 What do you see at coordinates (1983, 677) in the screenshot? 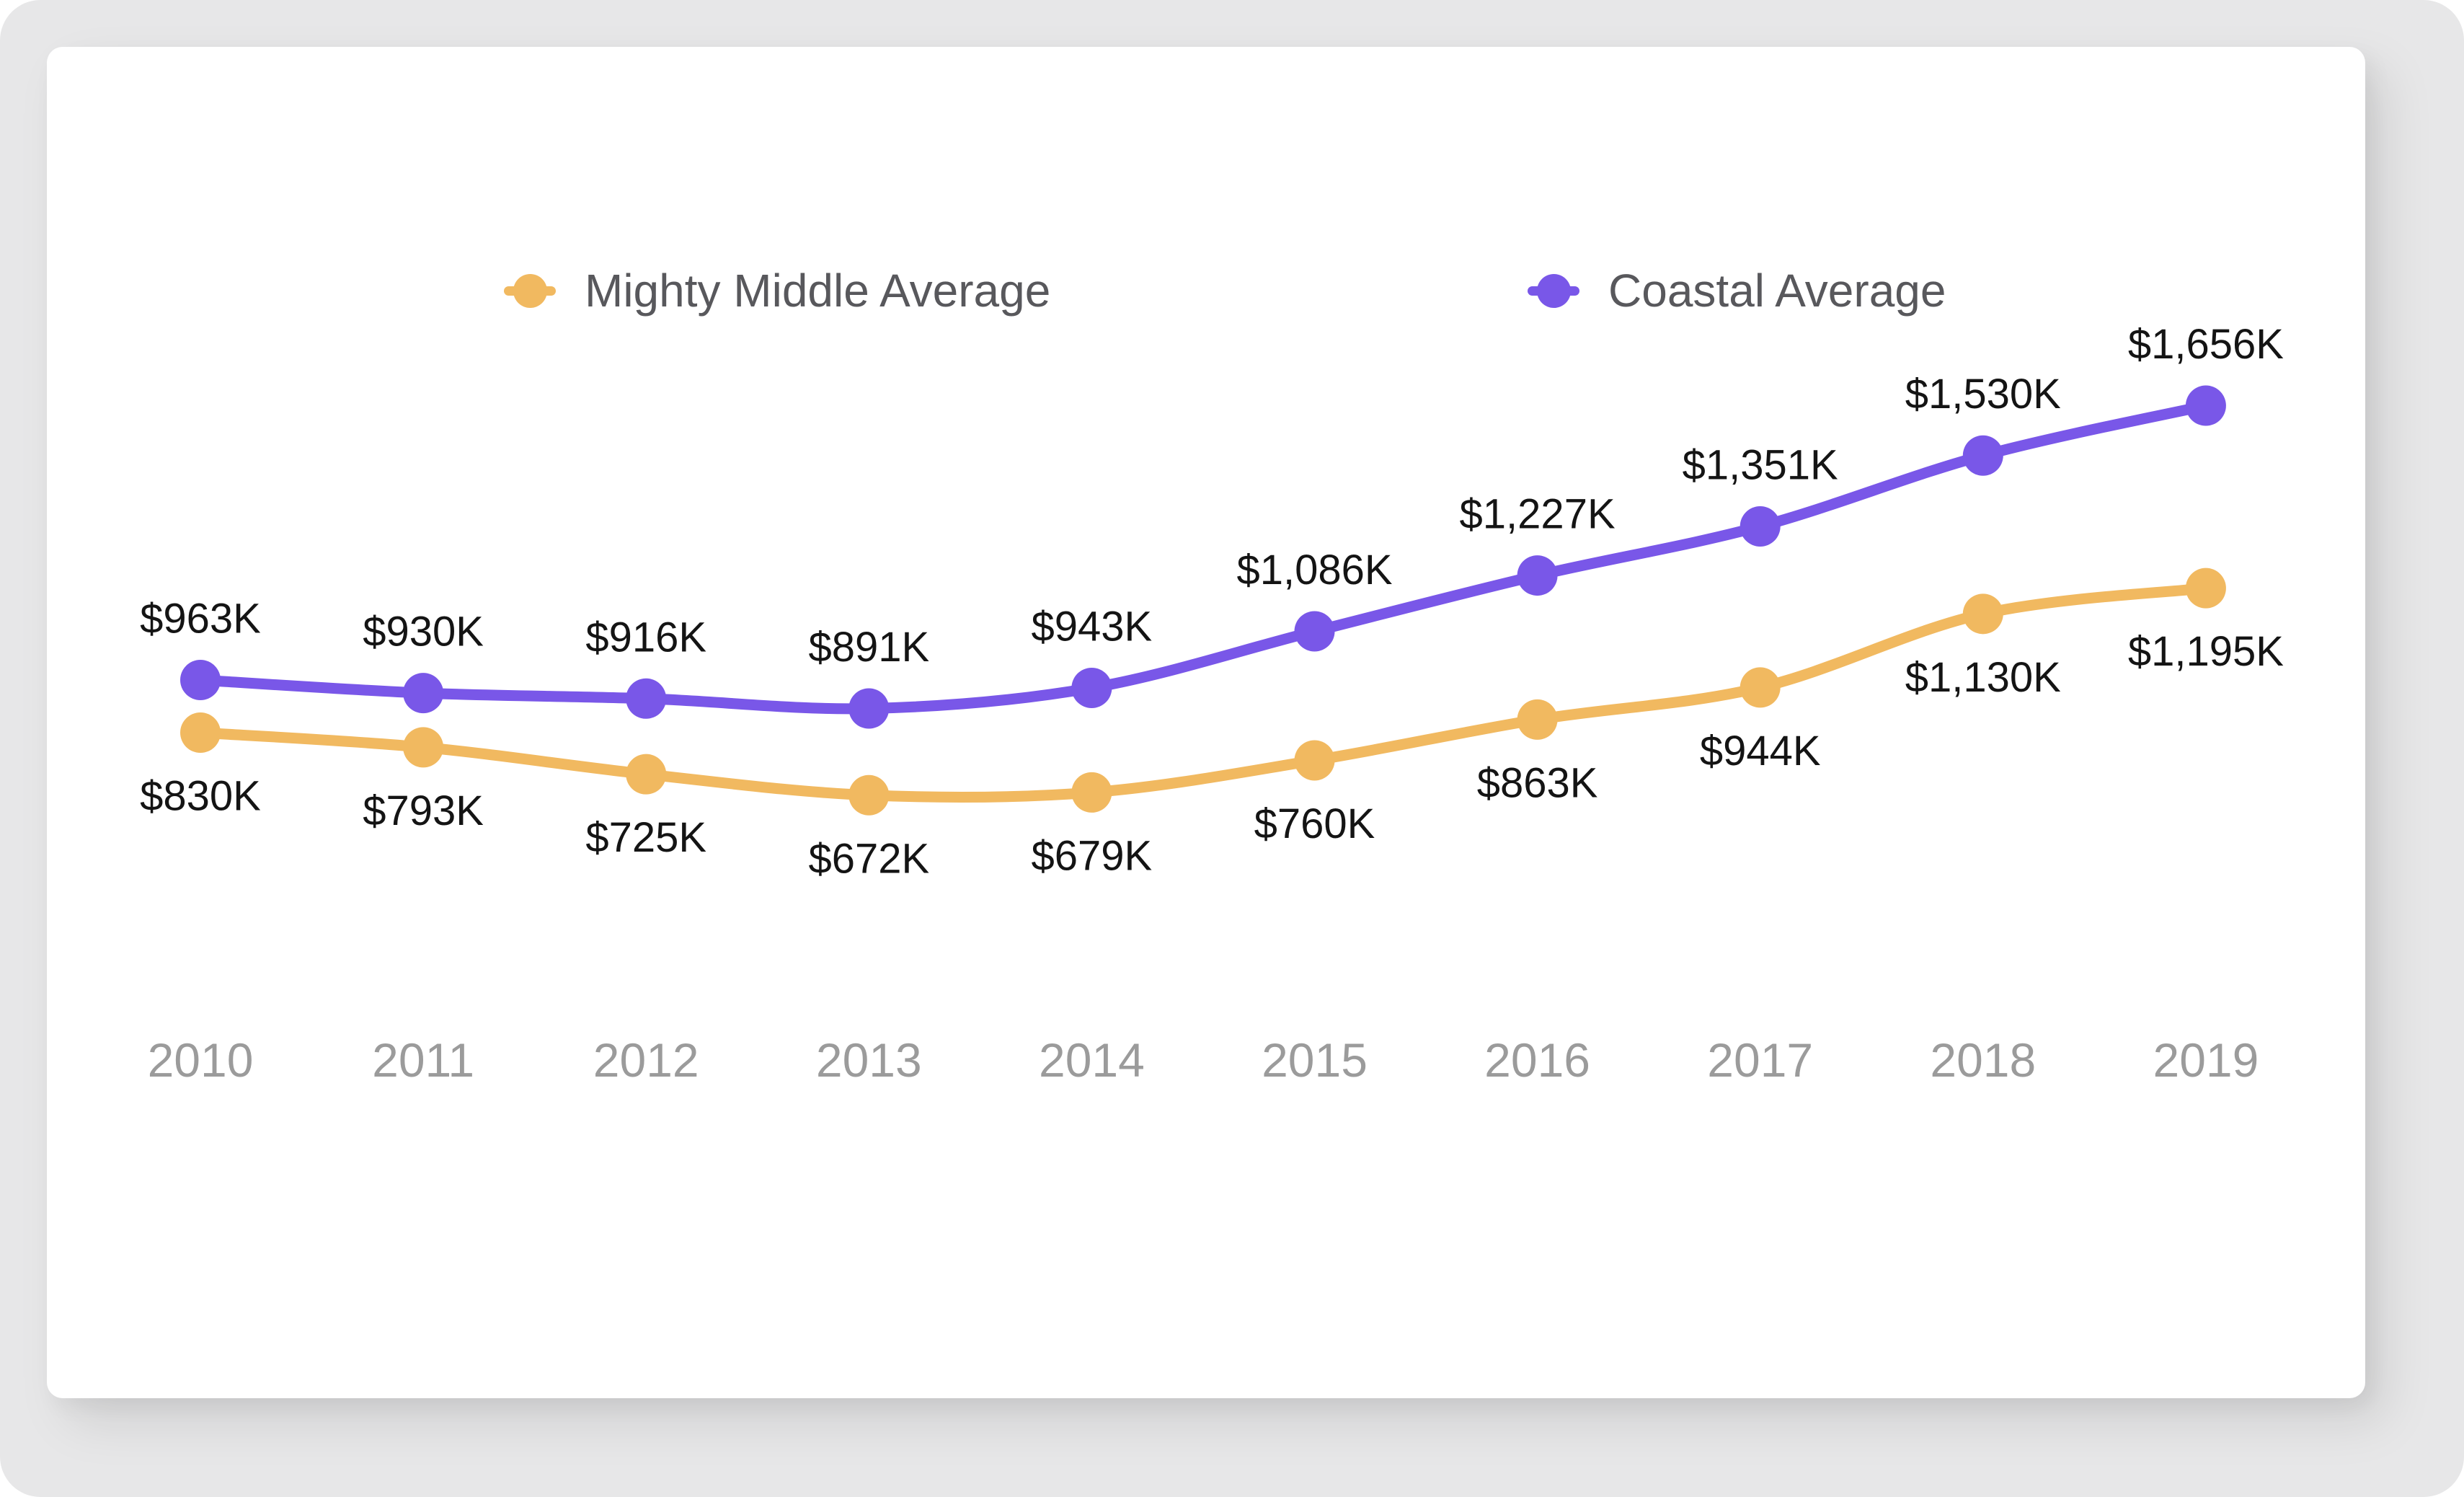
I see `value-label: $1,130K` at bounding box center [1983, 677].